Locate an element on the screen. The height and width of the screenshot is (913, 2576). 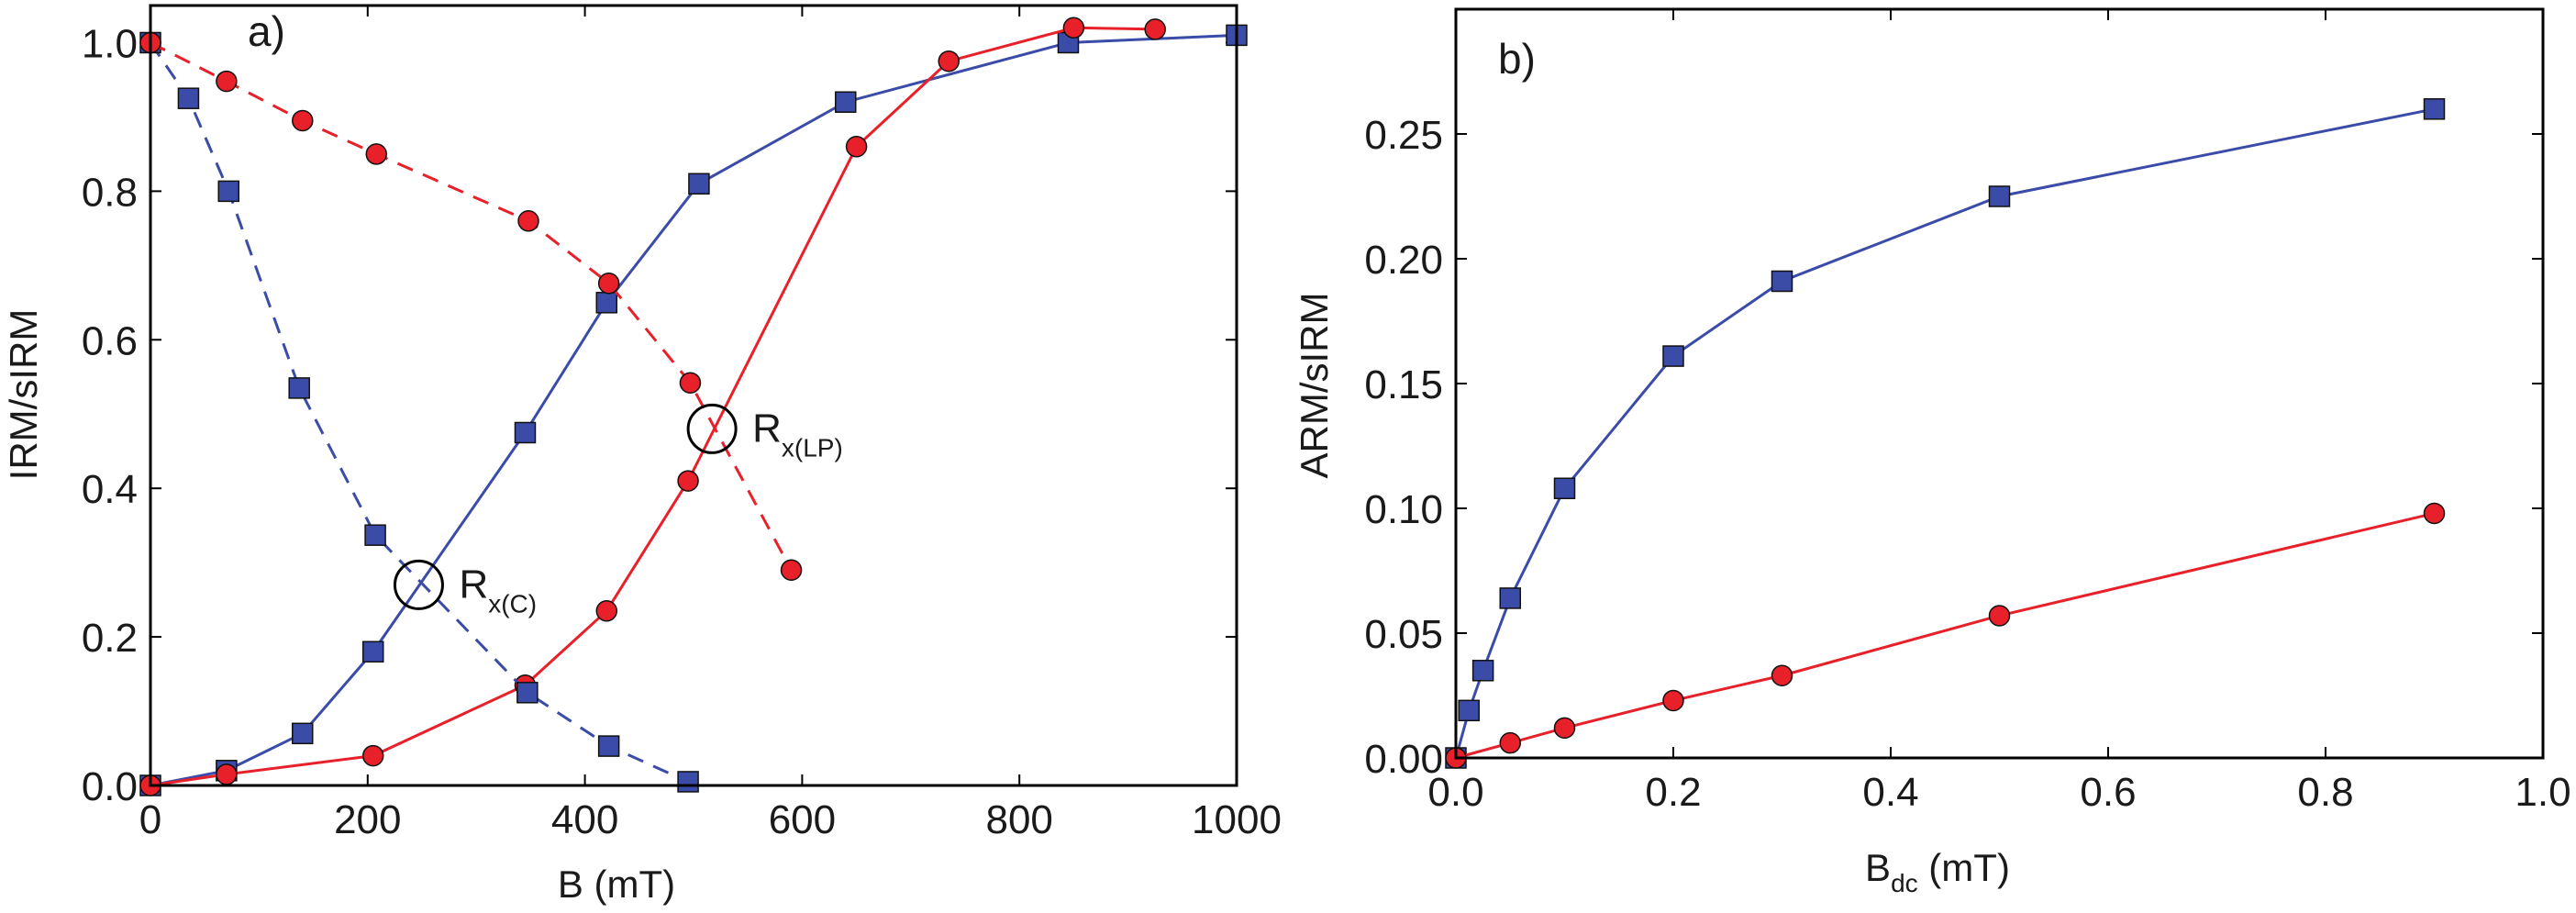
crossover-annotation: Rx(C) is located at coordinates (498, 590).